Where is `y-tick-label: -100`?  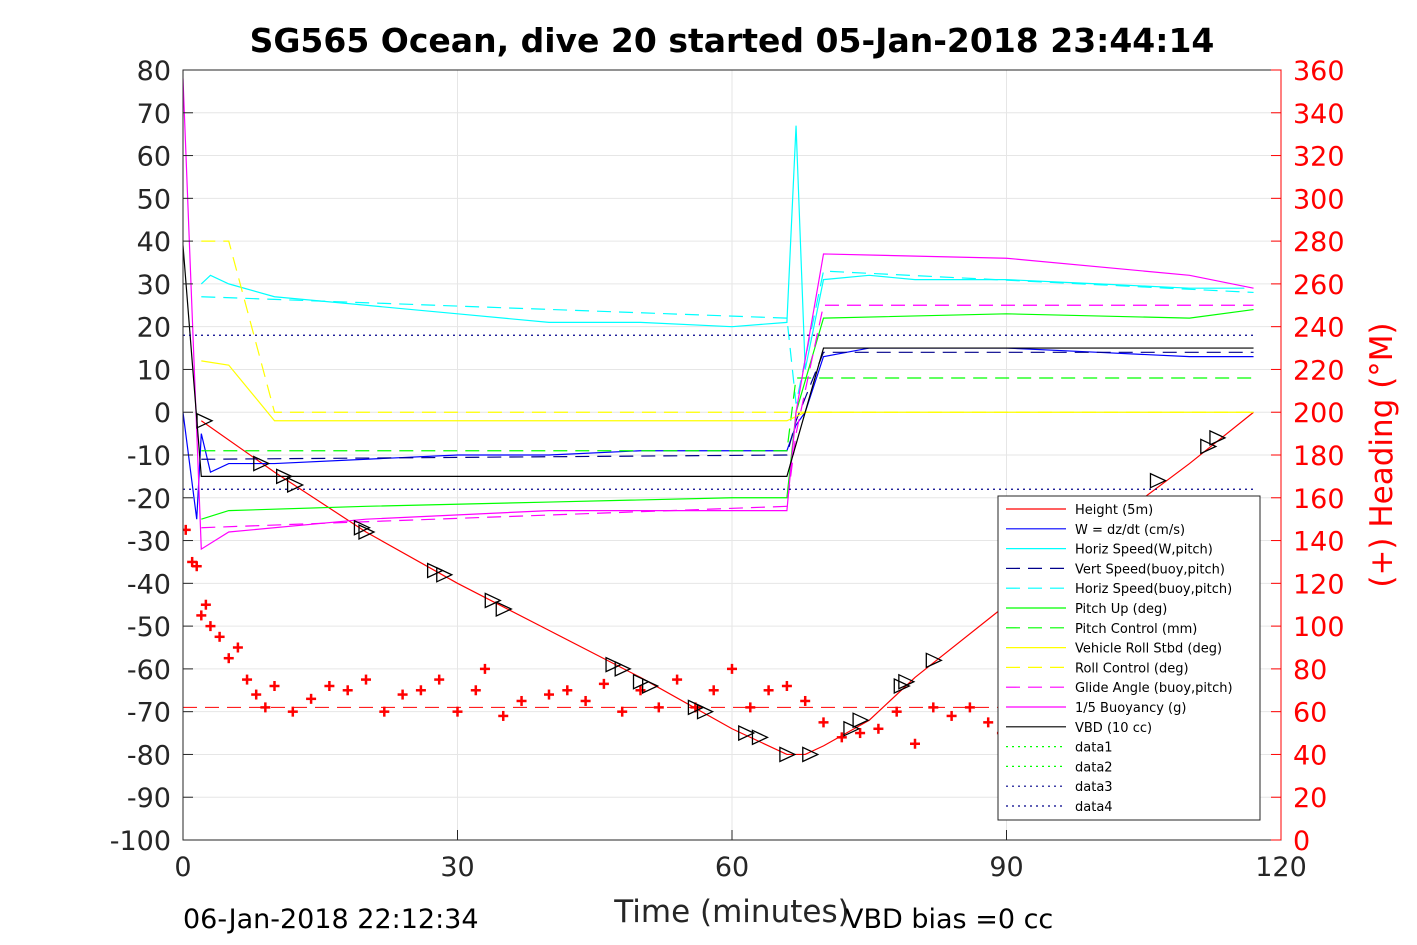
y-tick-label: -100 is located at coordinates (140, 841).